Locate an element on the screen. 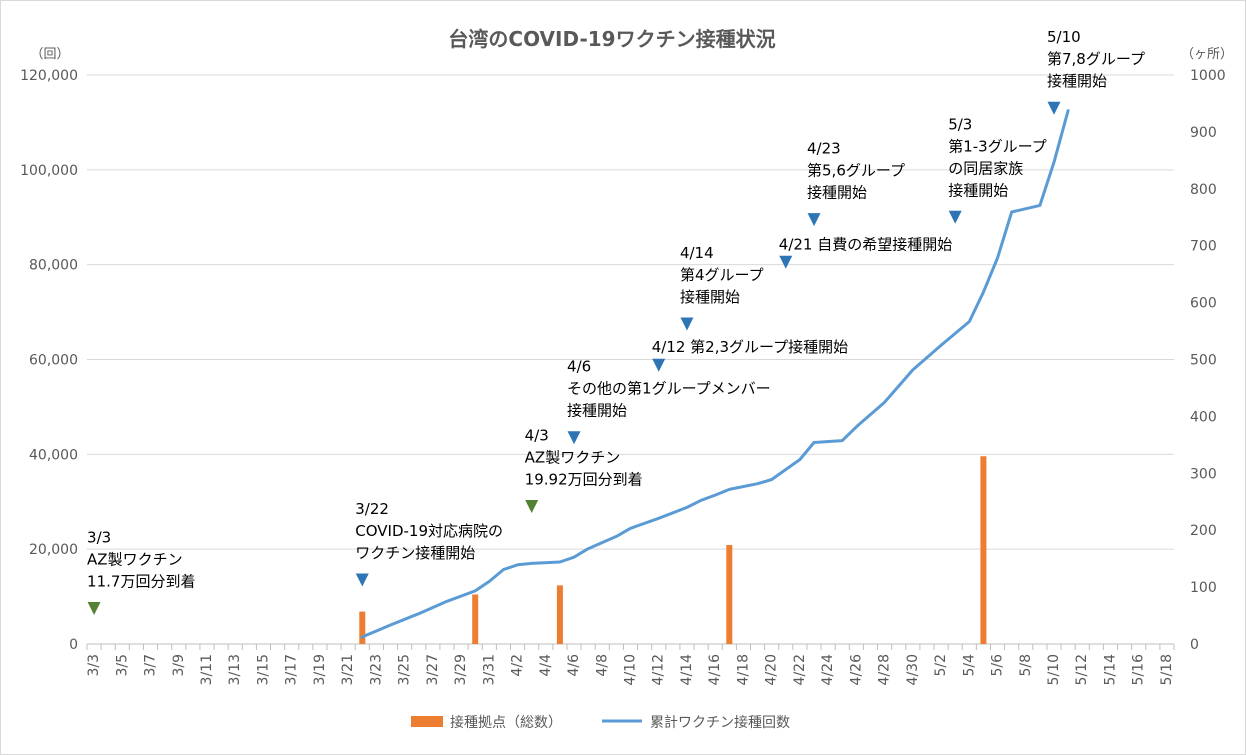 The width and height of the screenshot is (1246, 755). legend-bar-swatch is located at coordinates (427, 721).